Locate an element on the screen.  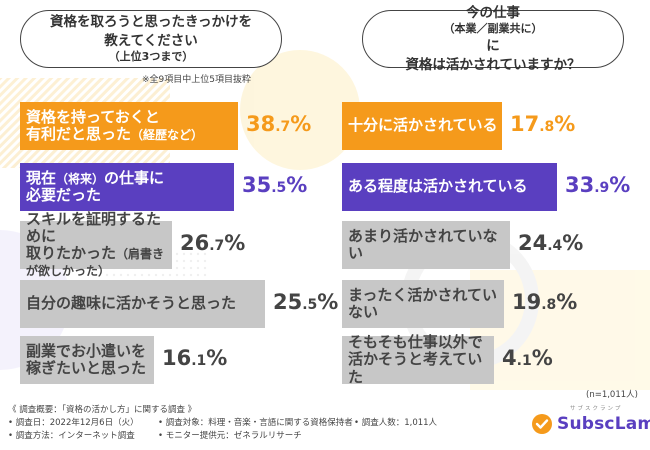
bar-label-line1-rest: の仕事に is located at coordinates (134, 177).